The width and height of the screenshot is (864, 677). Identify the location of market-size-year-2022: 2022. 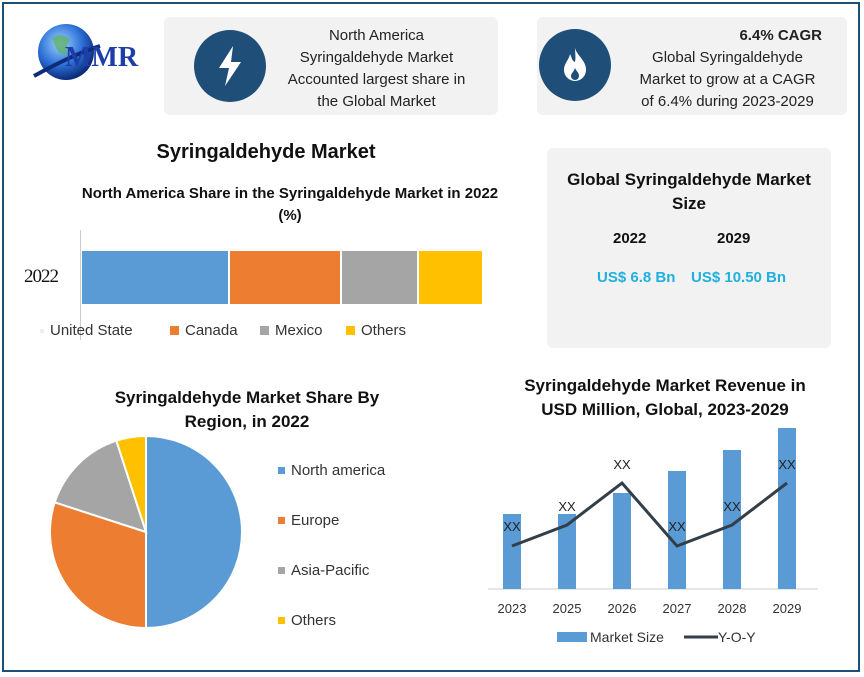
(630, 238).